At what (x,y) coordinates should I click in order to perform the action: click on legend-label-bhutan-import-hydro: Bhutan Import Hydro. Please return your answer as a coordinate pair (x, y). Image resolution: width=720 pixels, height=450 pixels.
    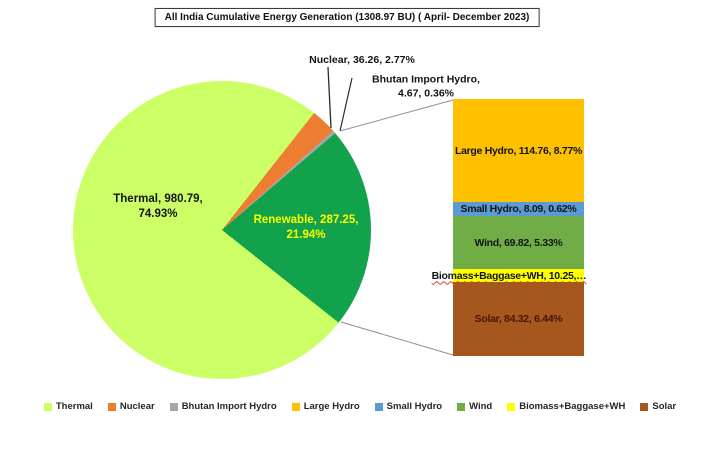
    Looking at the image, I should click on (229, 406).